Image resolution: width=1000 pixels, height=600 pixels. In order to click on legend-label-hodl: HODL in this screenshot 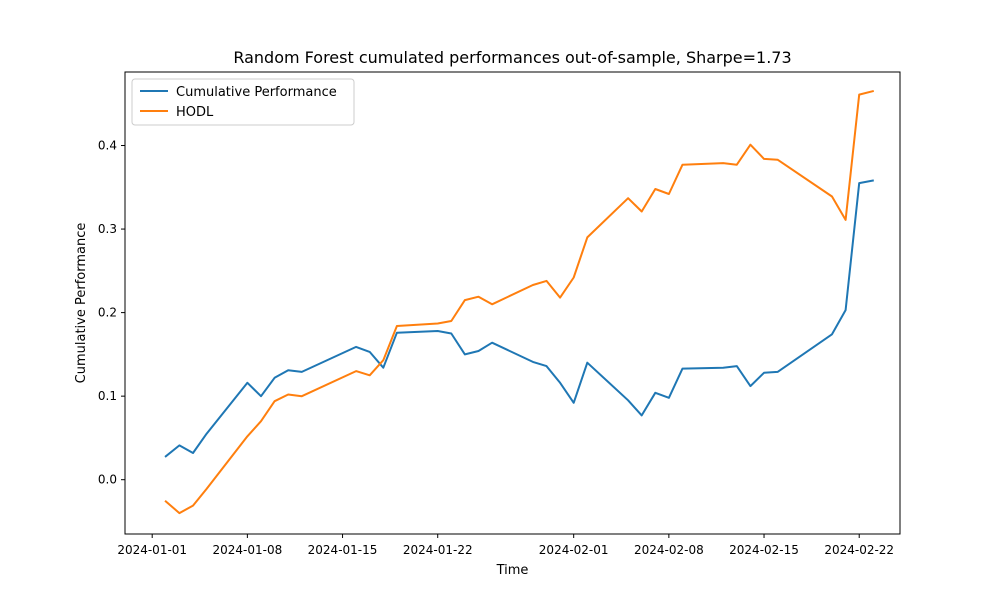, I will do `click(195, 112)`.